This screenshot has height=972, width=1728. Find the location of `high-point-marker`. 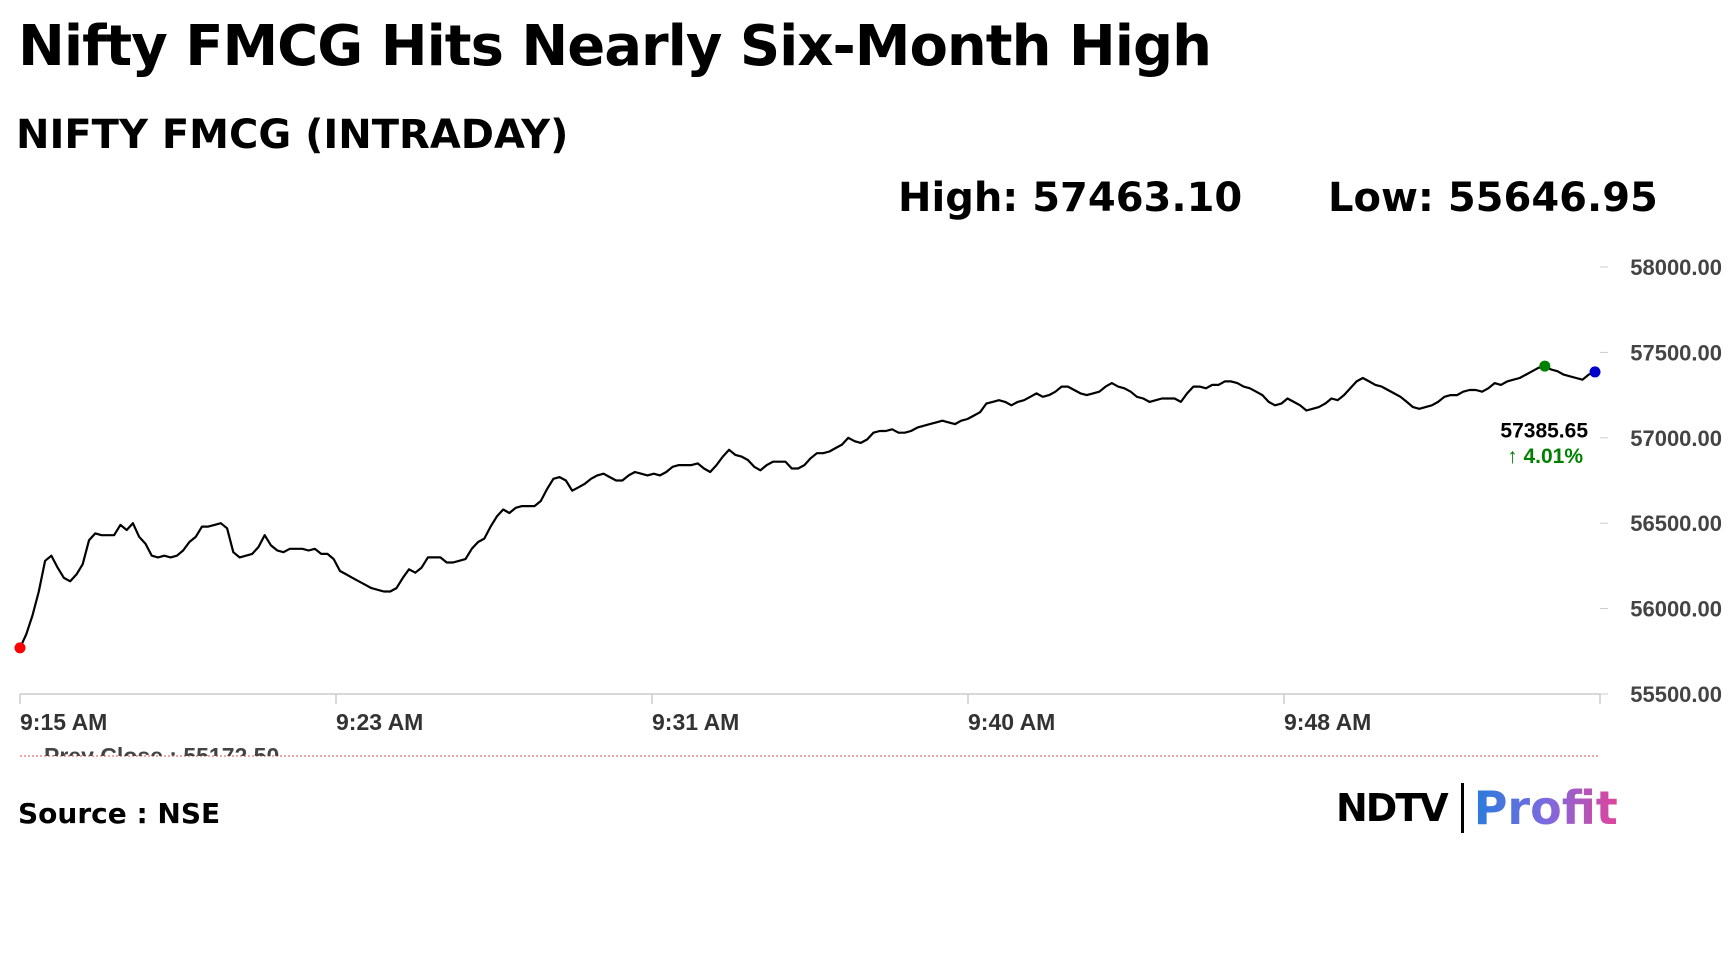

high-point-marker is located at coordinates (1545, 366).